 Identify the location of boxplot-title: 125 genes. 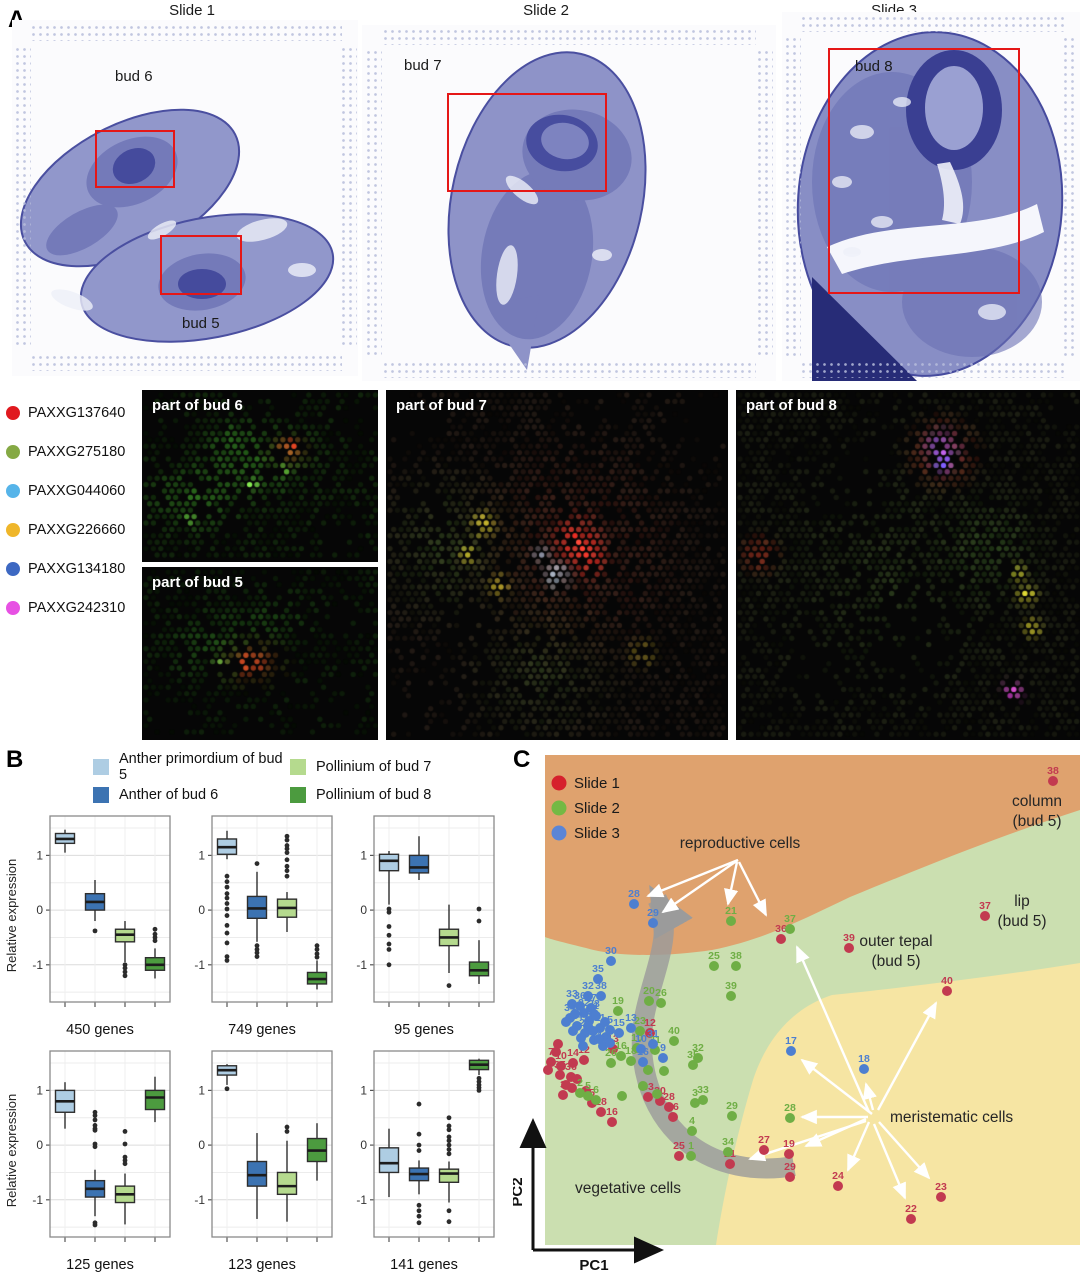
(100, 1265).